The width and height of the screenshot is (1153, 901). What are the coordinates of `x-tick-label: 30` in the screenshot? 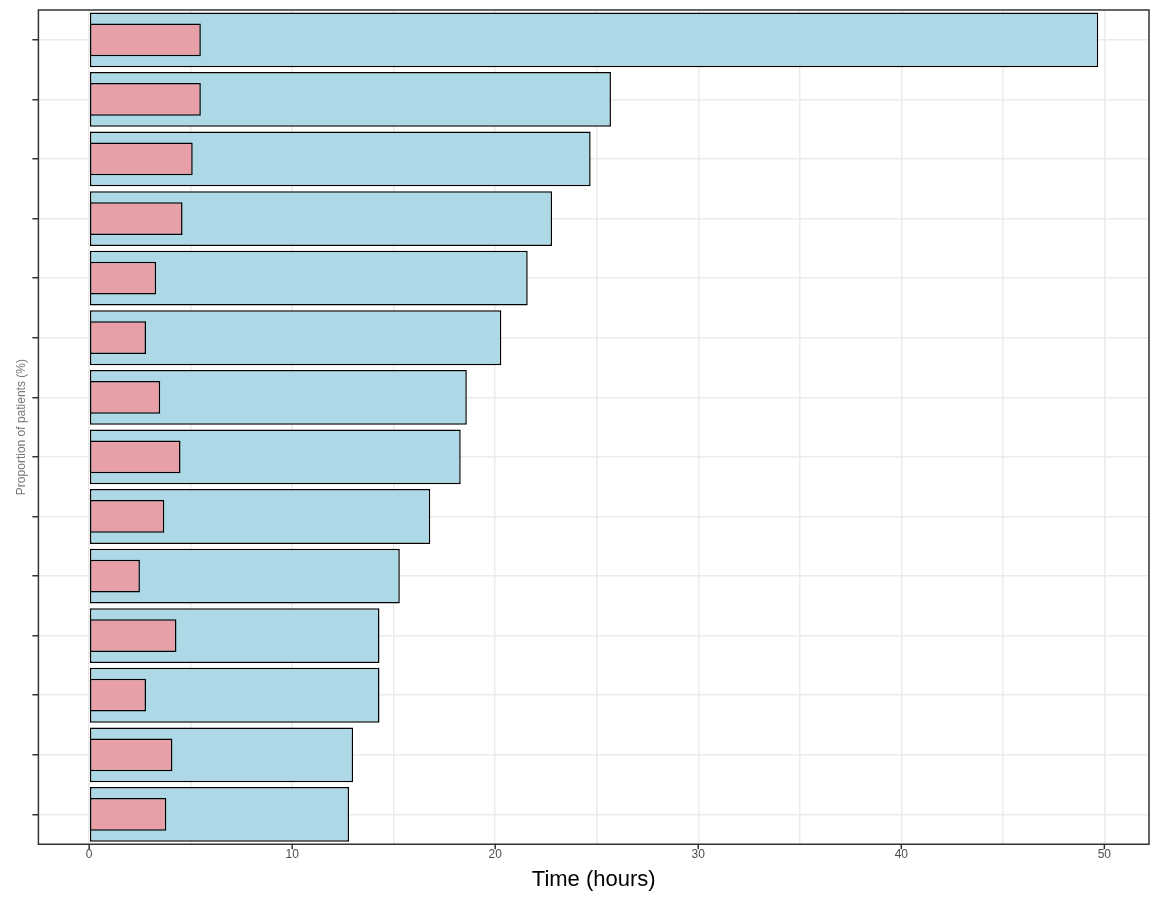 It's located at (698, 853).